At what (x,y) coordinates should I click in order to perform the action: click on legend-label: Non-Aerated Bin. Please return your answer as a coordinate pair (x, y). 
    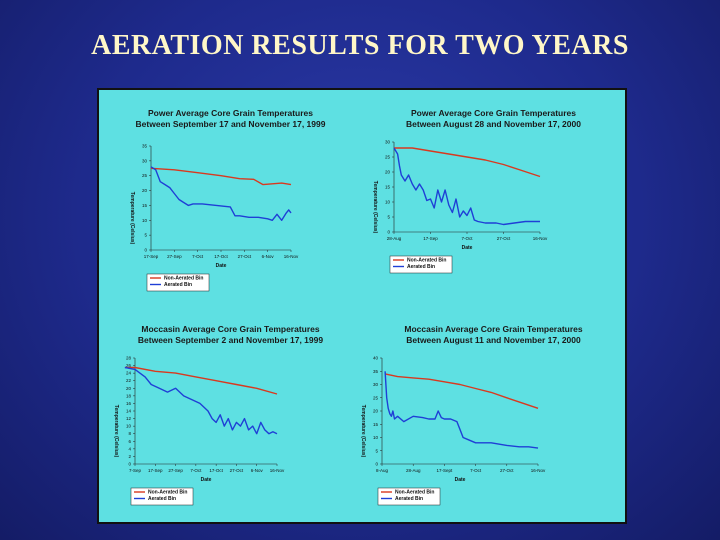
    Looking at the image, I should click on (426, 261).